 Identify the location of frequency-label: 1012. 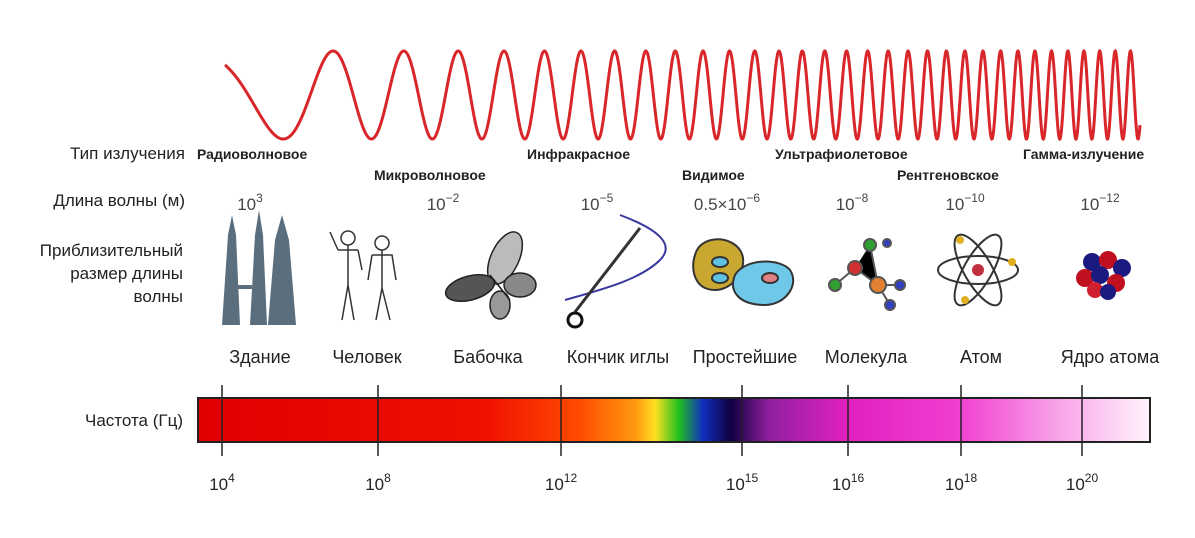
(561, 482).